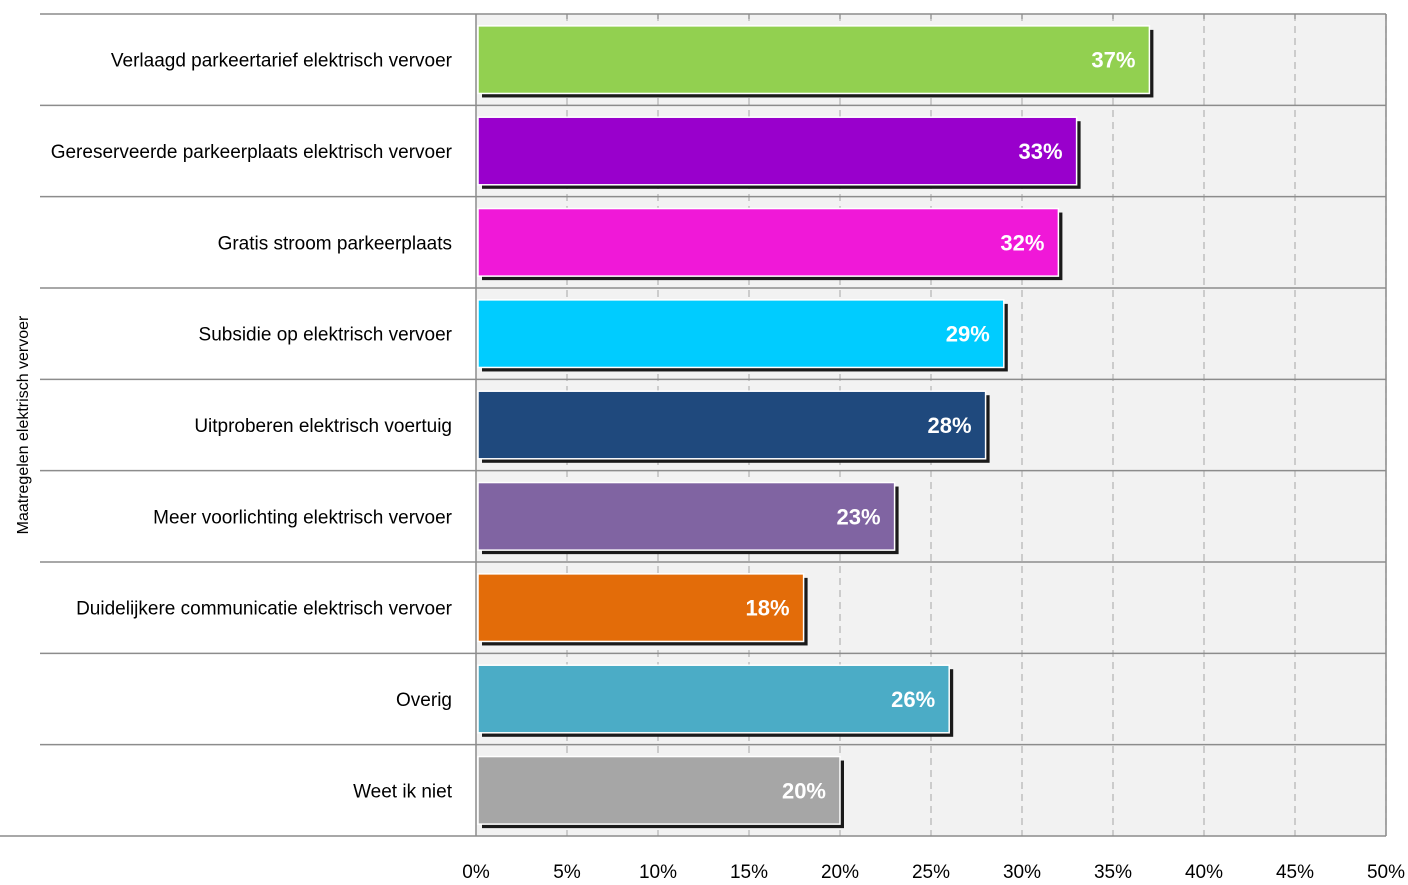  I want to click on data-label: 37%, so click(1113, 60).